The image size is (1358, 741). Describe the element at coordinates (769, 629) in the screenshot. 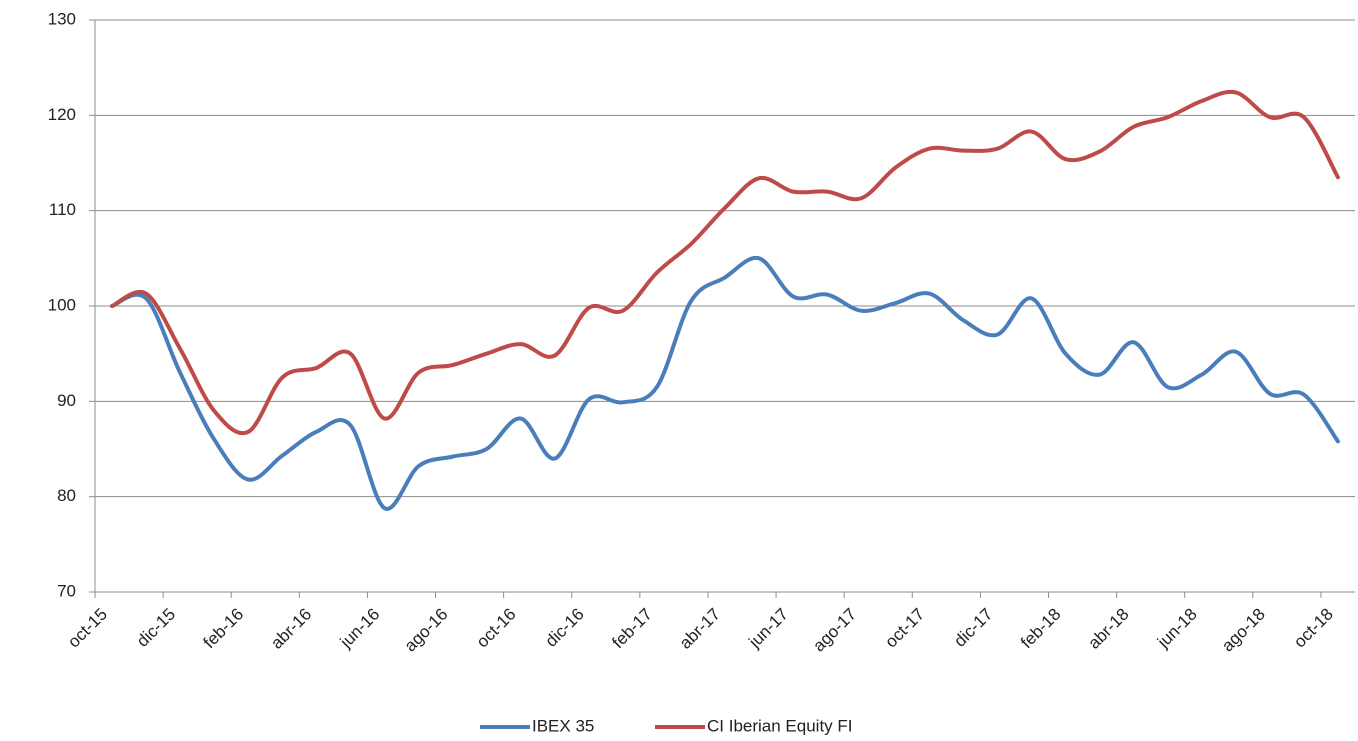

I see `x-tick-label: jun-17` at that location.